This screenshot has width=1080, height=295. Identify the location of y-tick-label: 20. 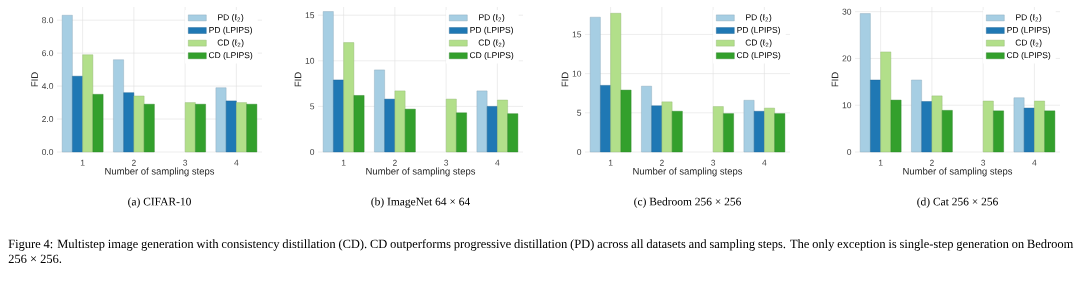
(847, 58).